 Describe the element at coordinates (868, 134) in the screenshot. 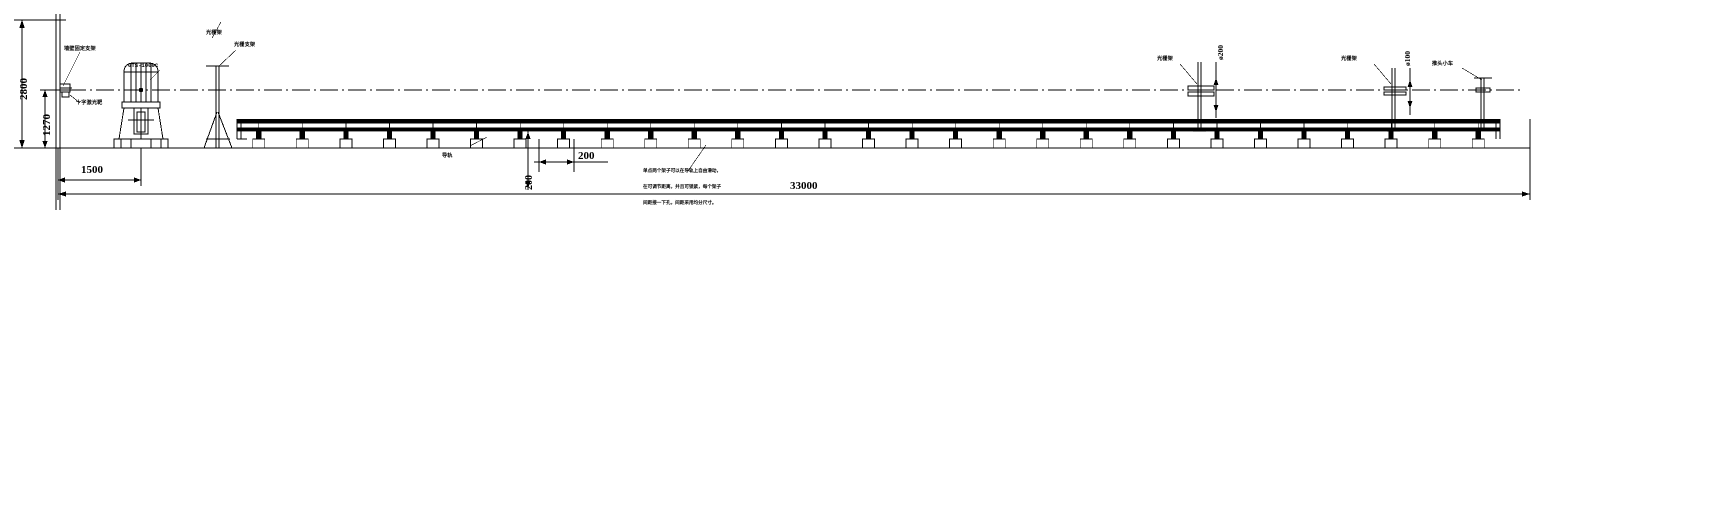

I see `rail-support-legs` at that location.